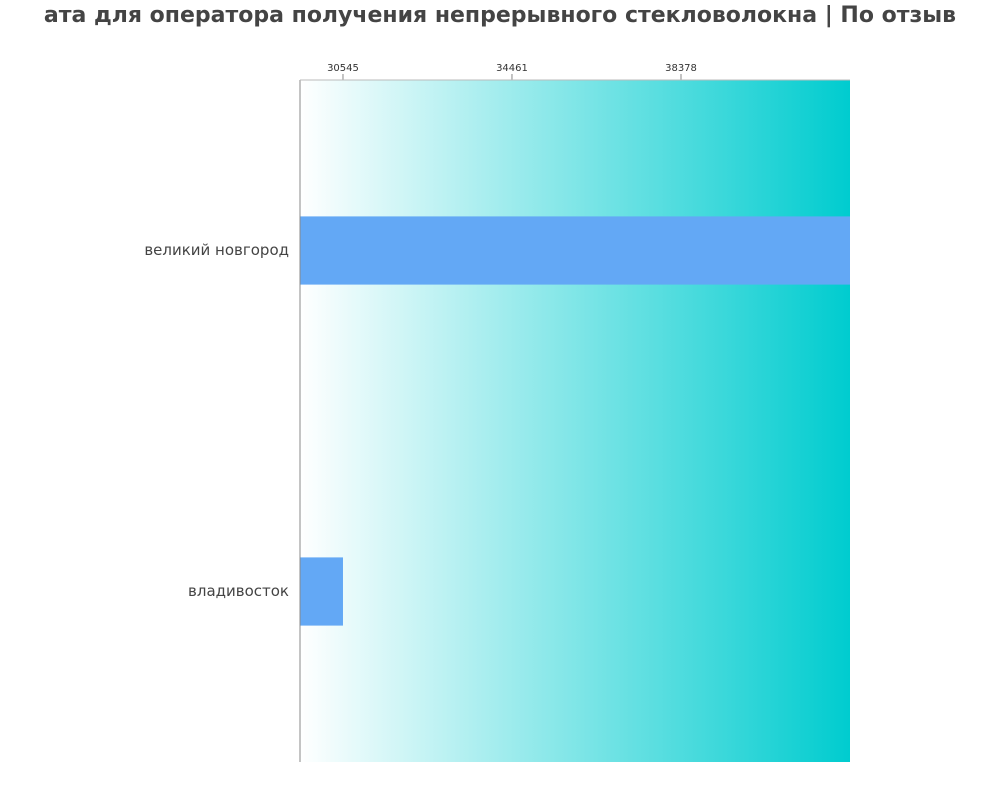  I want to click on y-tick-label: владивосток, so click(238, 591).